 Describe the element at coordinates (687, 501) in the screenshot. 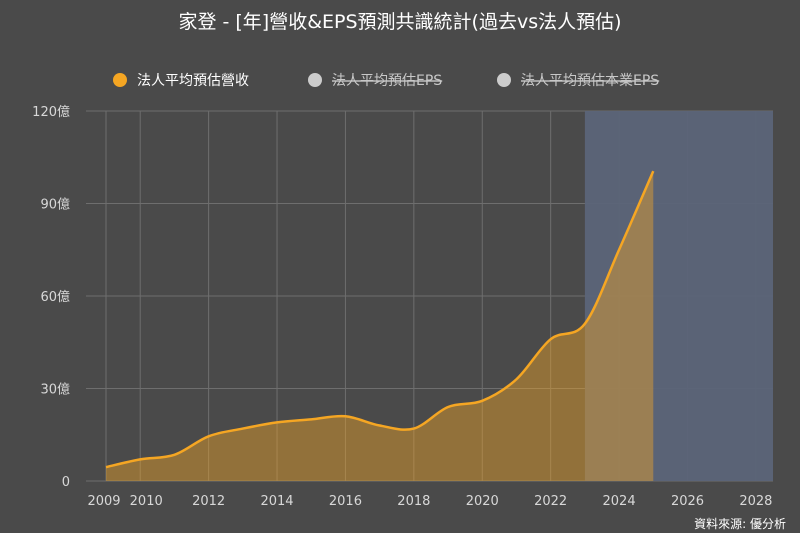

I see `x-tick-label: 2026` at that location.